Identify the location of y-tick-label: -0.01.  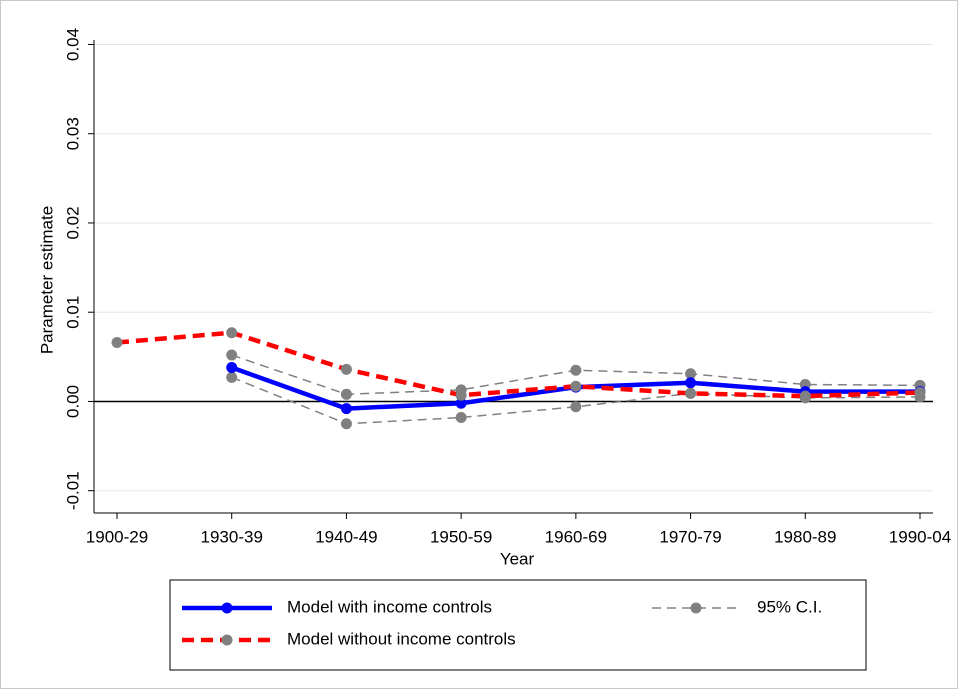
(72, 490).